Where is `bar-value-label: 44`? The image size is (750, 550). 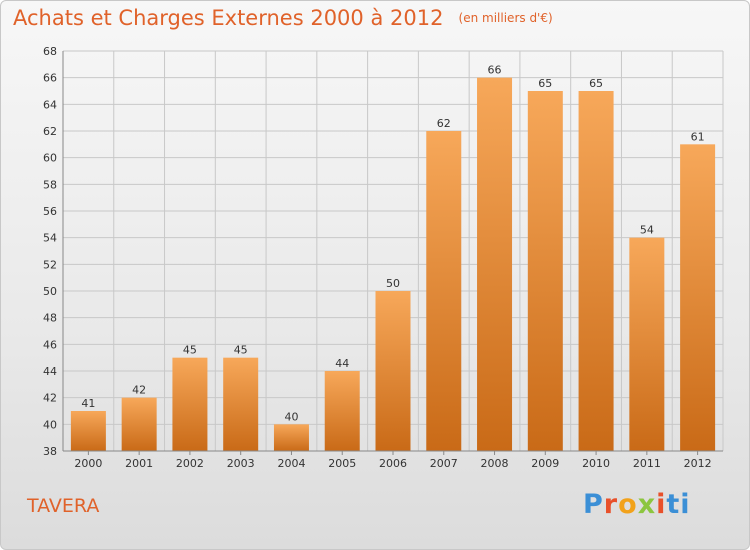 bar-value-label: 44 is located at coordinates (342, 363).